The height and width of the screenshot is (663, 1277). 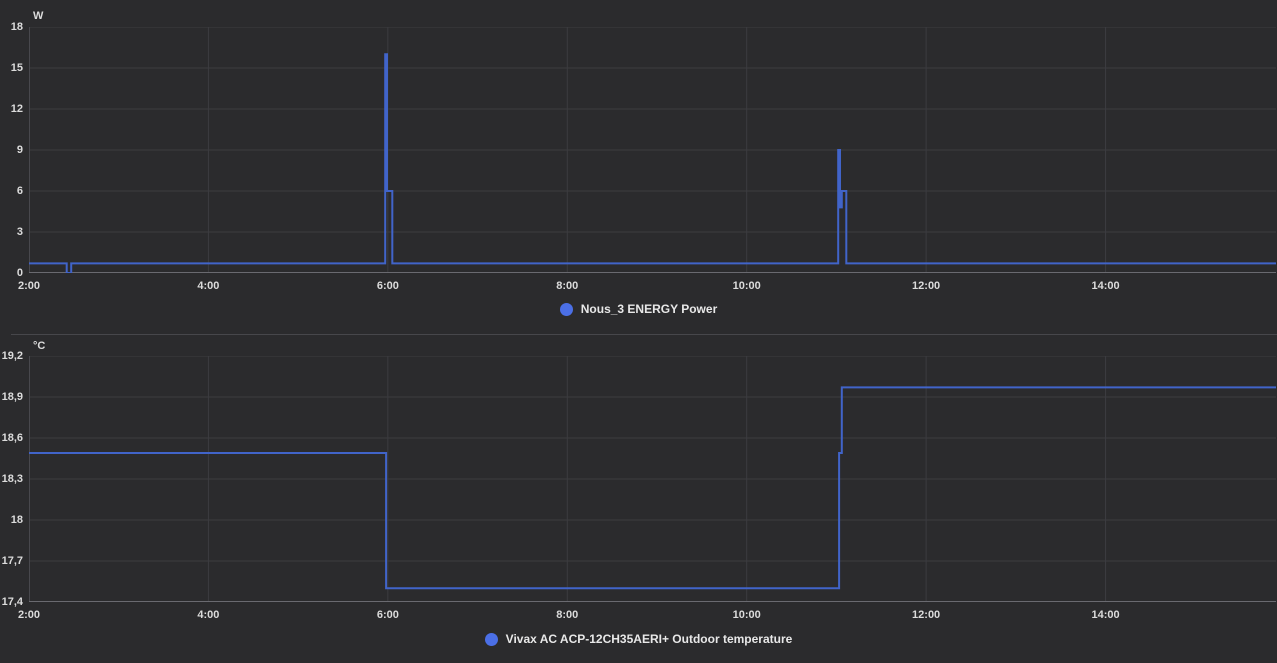 I want to click on y-tick-label: 19,2, so click(x=12, y=356).